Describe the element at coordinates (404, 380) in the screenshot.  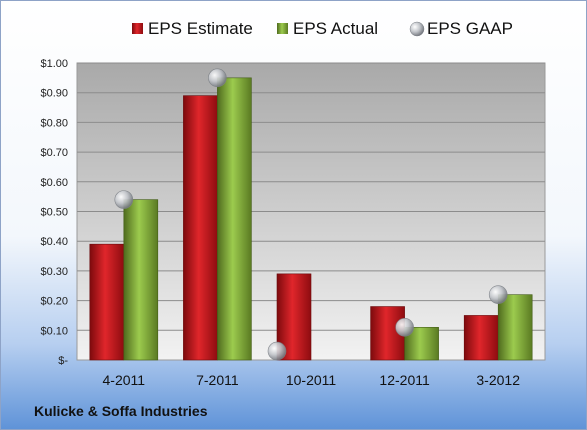
I see `x-tick-label: 12-2011` at that location.